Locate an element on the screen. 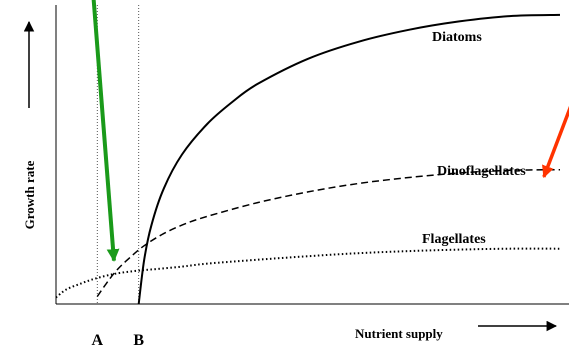 This screenshot has height=345, width=569. series-label-diatoms: Diatoms is located at coordinates (457, 37).